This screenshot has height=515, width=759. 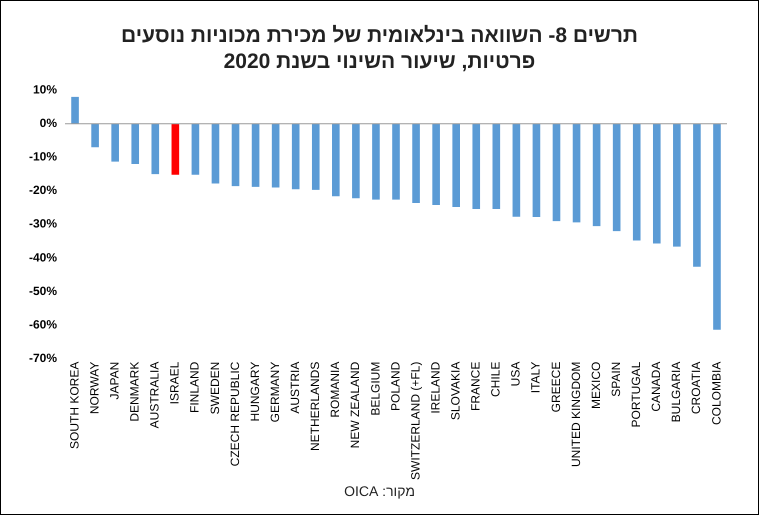 What do you see at coordinates (43, 291) in the screenshot?
I see `y-tick-label: -50%` at bounding box center [43, 291].